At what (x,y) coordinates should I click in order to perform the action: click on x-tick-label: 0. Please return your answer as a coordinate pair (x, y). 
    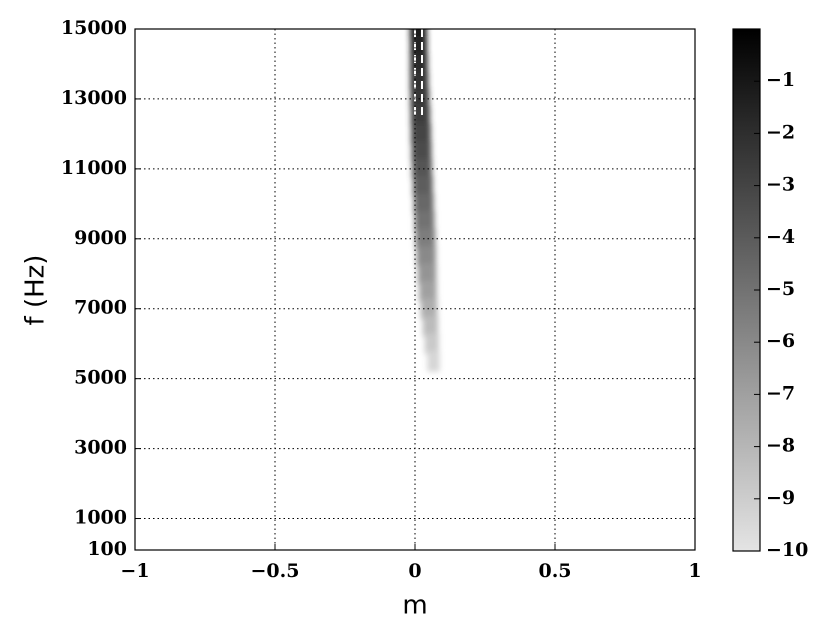
    Looking at the image, I should click on (414, 571).